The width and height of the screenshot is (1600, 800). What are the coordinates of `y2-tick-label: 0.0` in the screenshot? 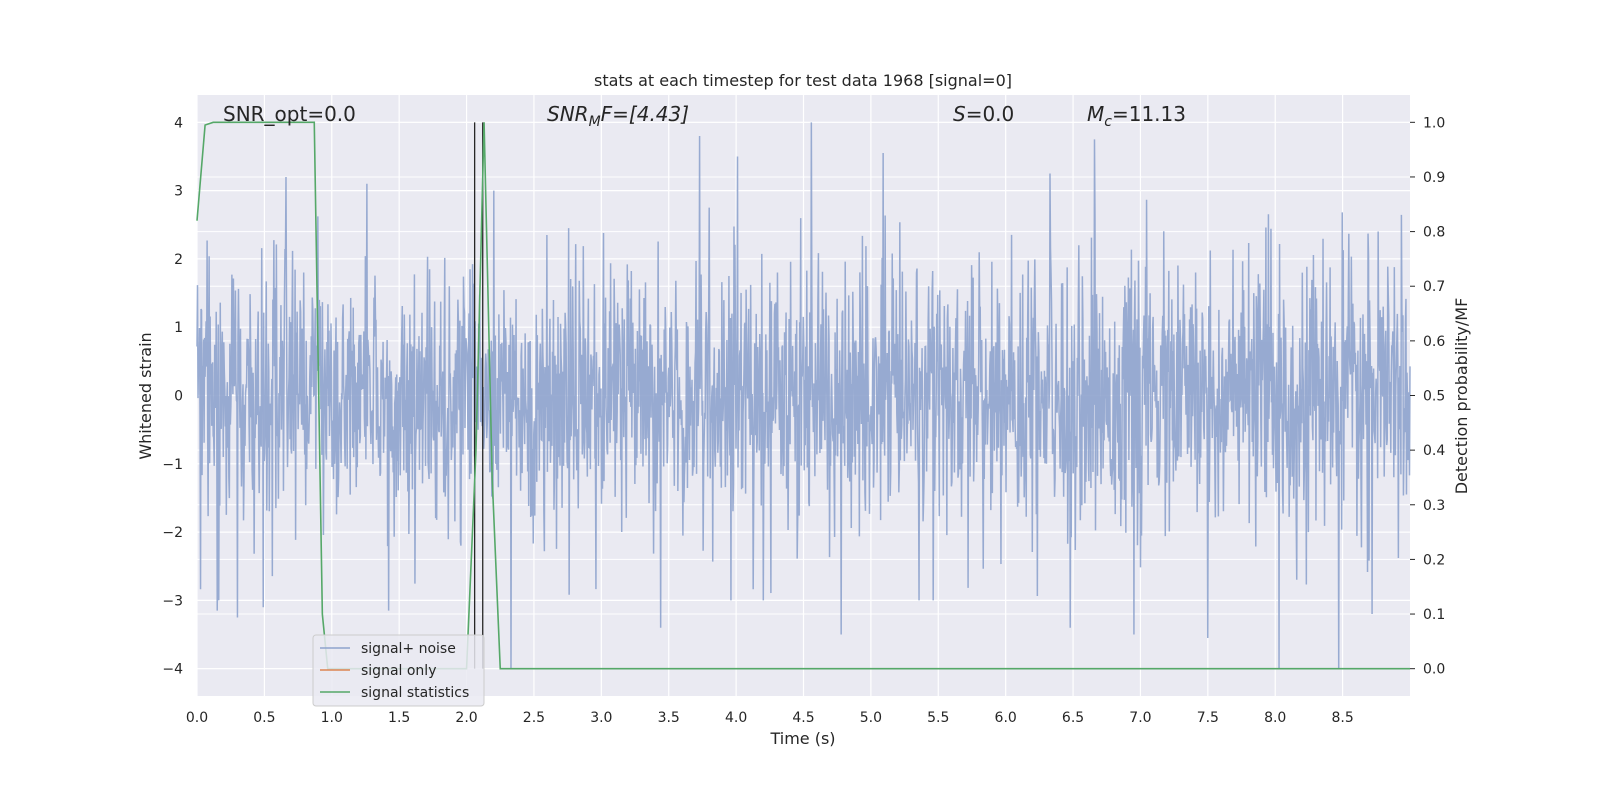 It's located at (1434, 670).